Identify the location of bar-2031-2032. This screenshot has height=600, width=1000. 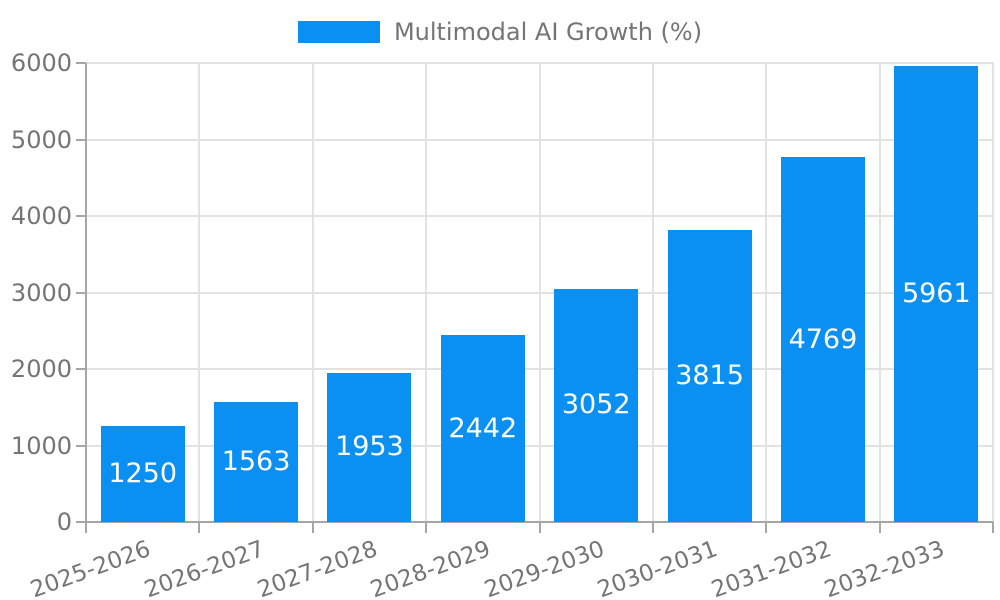
(822, 339).